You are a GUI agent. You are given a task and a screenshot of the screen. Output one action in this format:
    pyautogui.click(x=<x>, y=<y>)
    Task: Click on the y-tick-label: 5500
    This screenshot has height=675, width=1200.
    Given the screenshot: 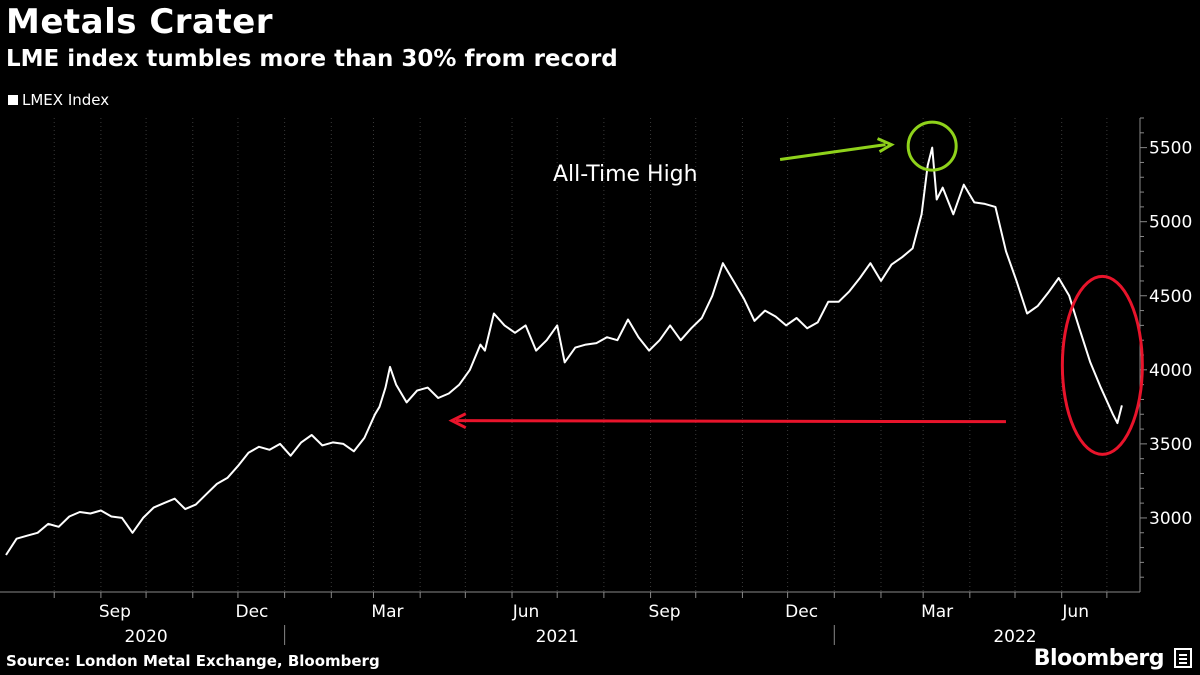 What is the action you would take?
    pyautogui.click(x=1170, y=149)
    